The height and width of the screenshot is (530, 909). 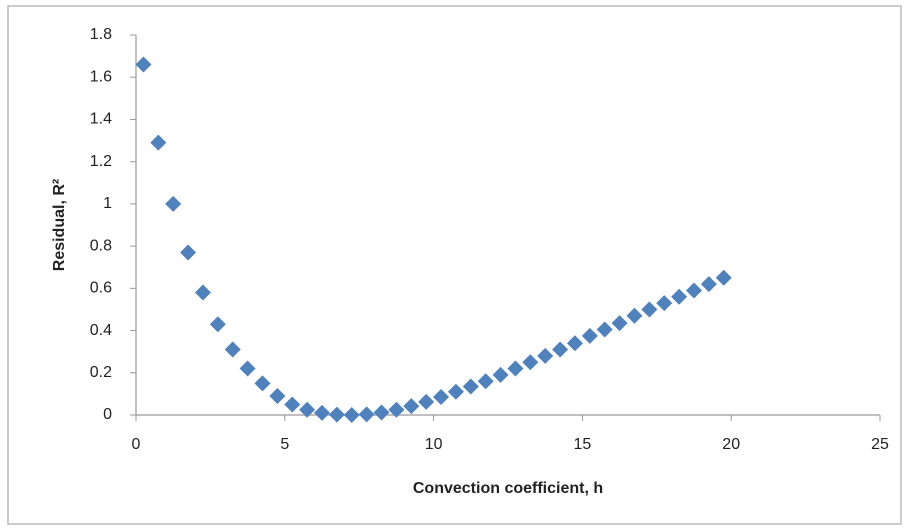 What do you see at coordinates (101, 76) in the screenshot?
I see `y-tick-label: 1.6` at bounding box center [101, 76].